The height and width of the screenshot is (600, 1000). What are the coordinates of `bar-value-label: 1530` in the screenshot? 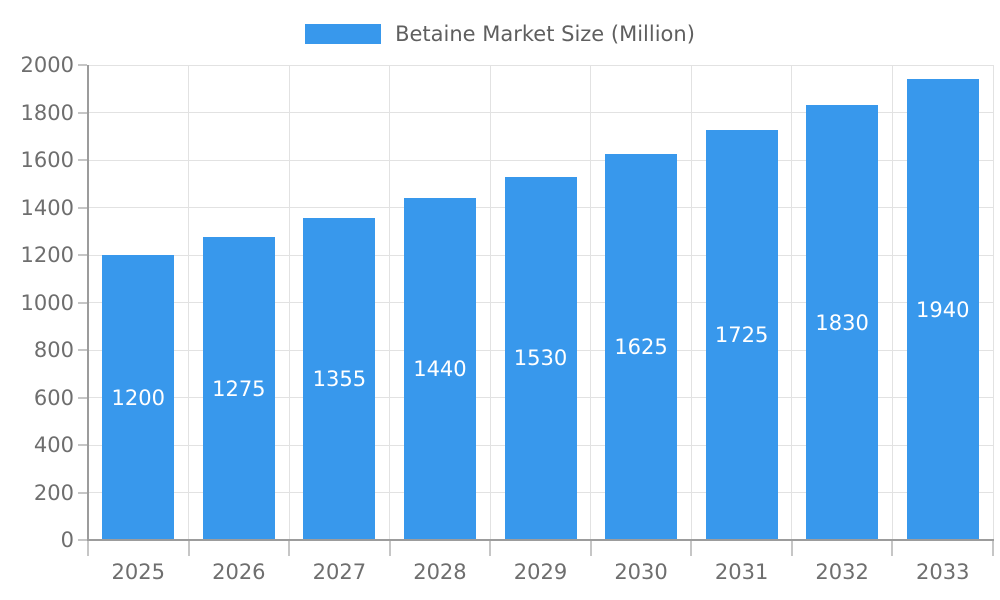 It's located at (540, 358).